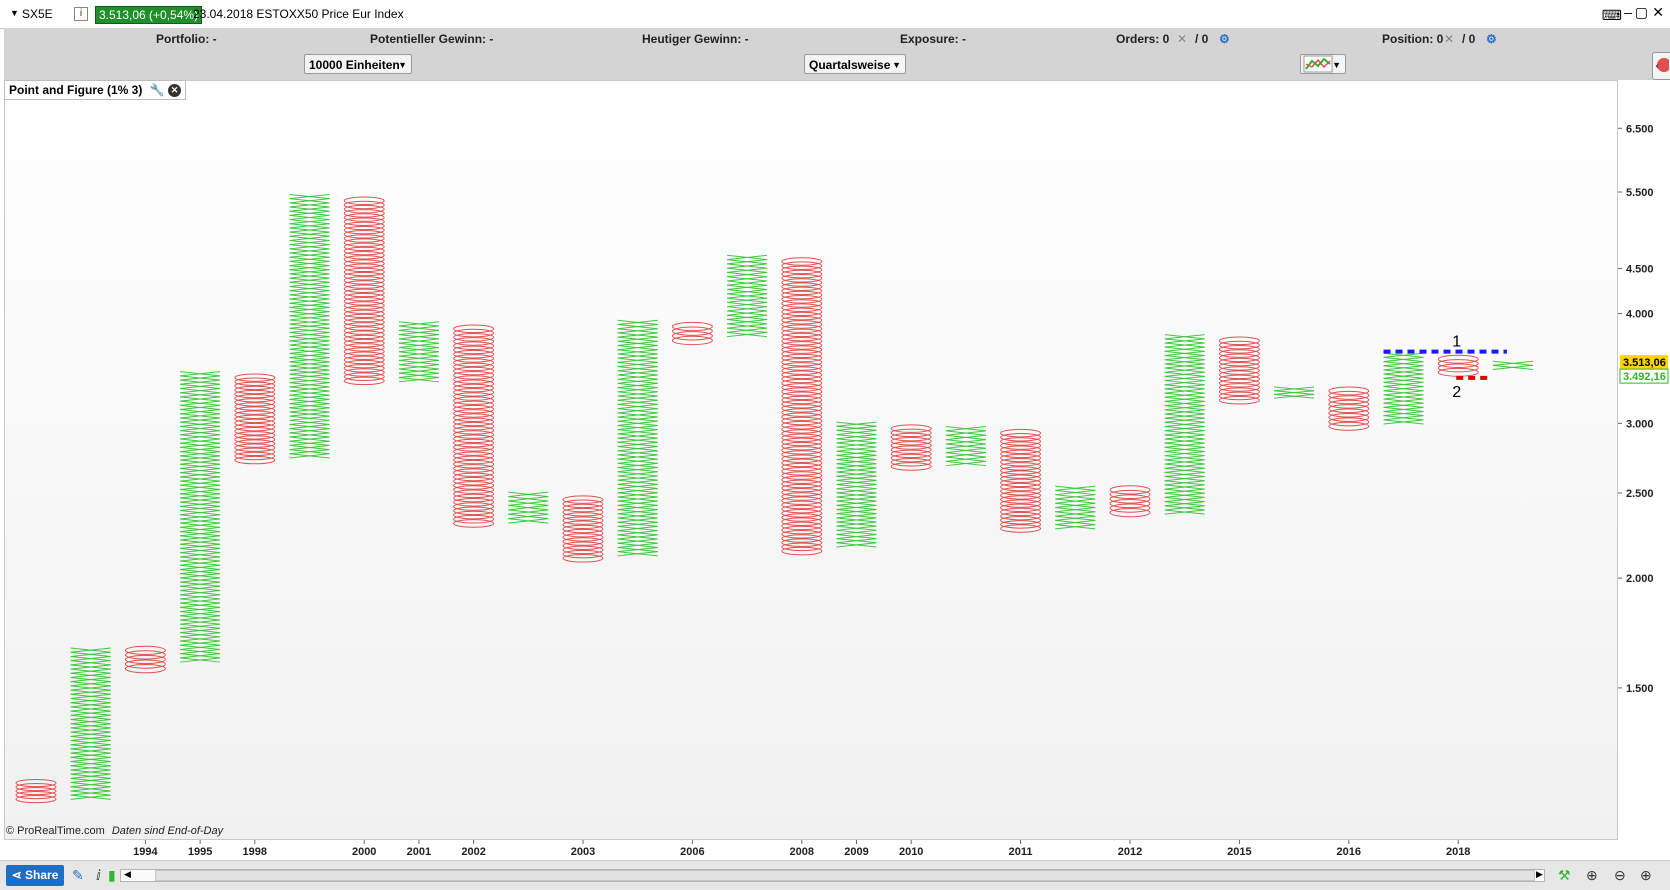 The image size is (1670, 890). Describe the element at coordinates (1646, 875) in the screenshot. I see `zoom-in-icon: ⊕` at that location.